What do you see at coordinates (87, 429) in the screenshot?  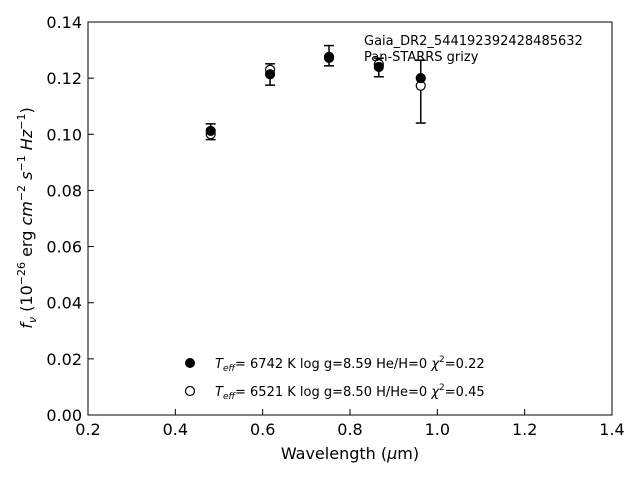 I see `x-tick-label: 0.2` at bounding box center [87, 429].